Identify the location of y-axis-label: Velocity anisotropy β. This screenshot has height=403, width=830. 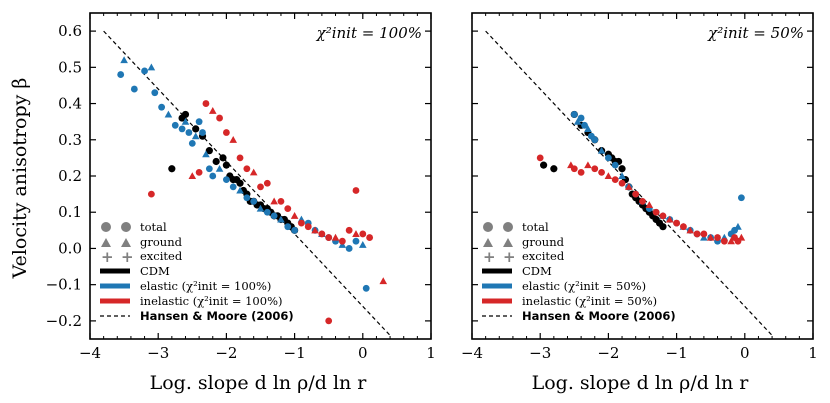
(20, 179).